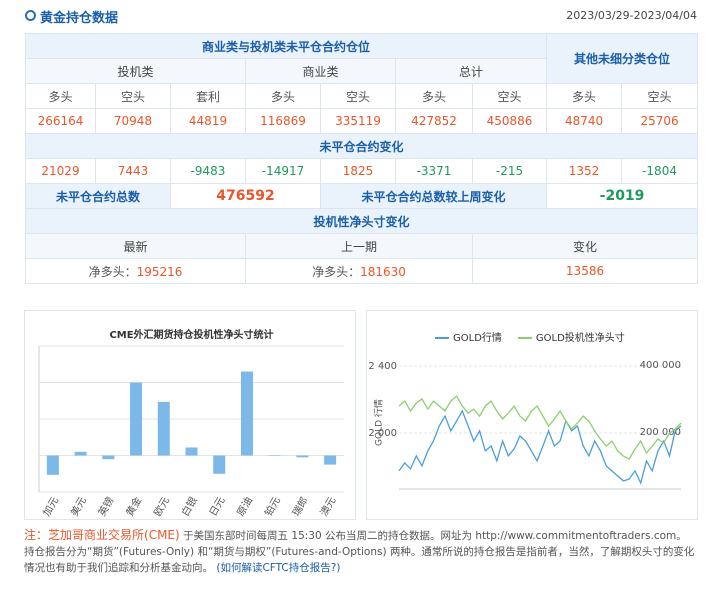  I want to click on table-cell: 335119, so click(358, 121).